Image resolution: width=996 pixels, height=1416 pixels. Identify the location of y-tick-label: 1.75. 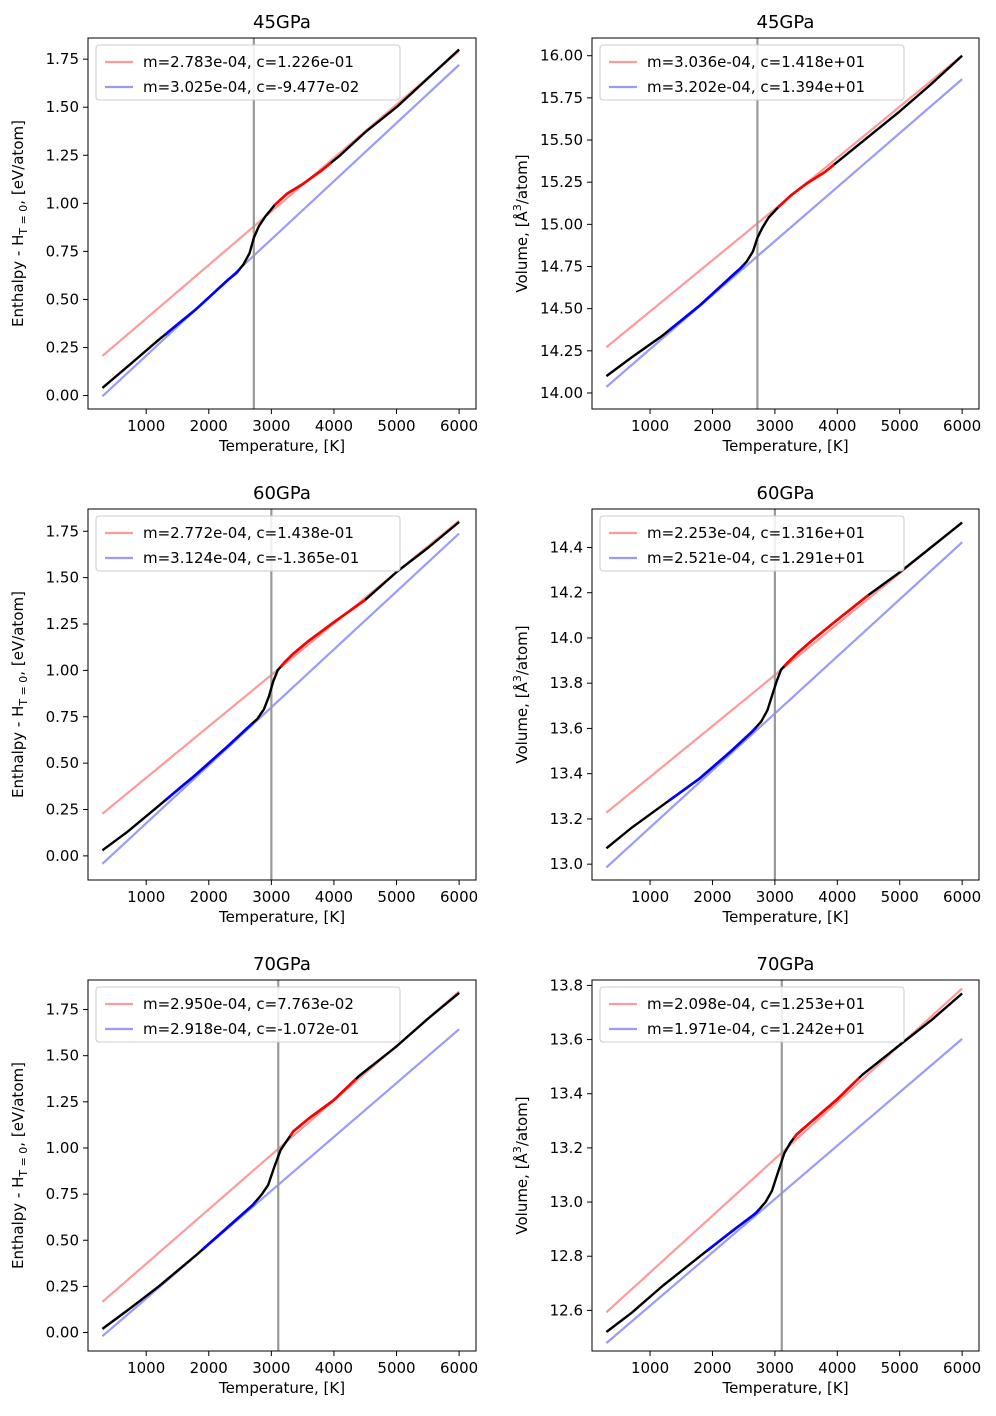
(62, 1010).